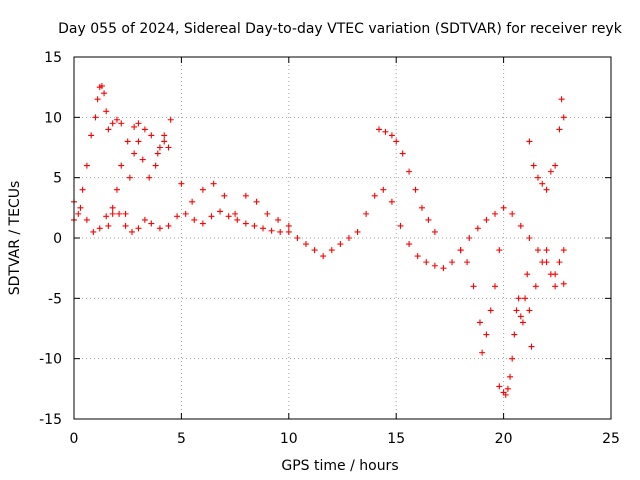  I want to click on y-tick-label: -10, so click(50, 360).